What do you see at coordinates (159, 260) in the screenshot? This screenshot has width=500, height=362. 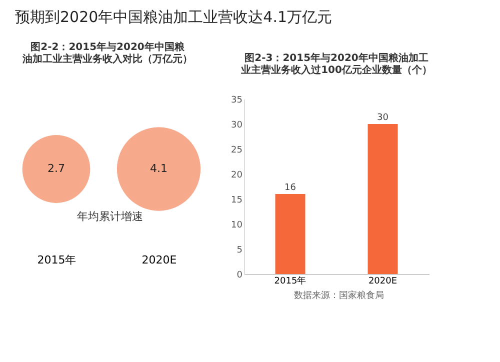 I see `category-label: 2020E` at bounding box center [159, 260].